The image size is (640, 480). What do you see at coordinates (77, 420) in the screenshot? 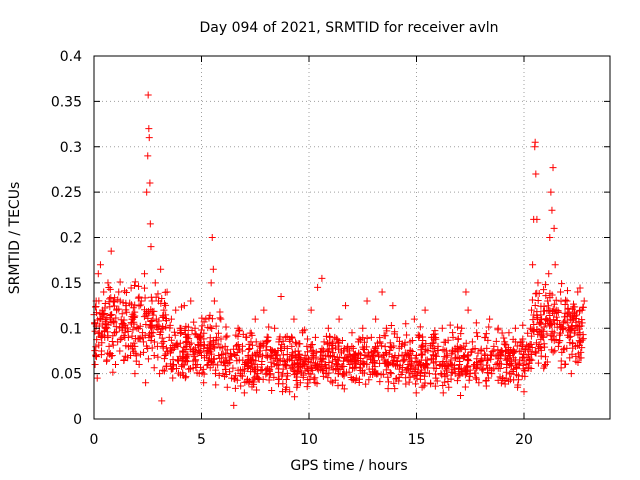
I see `y-tick-label: 0` at bounding box center [77, 420].